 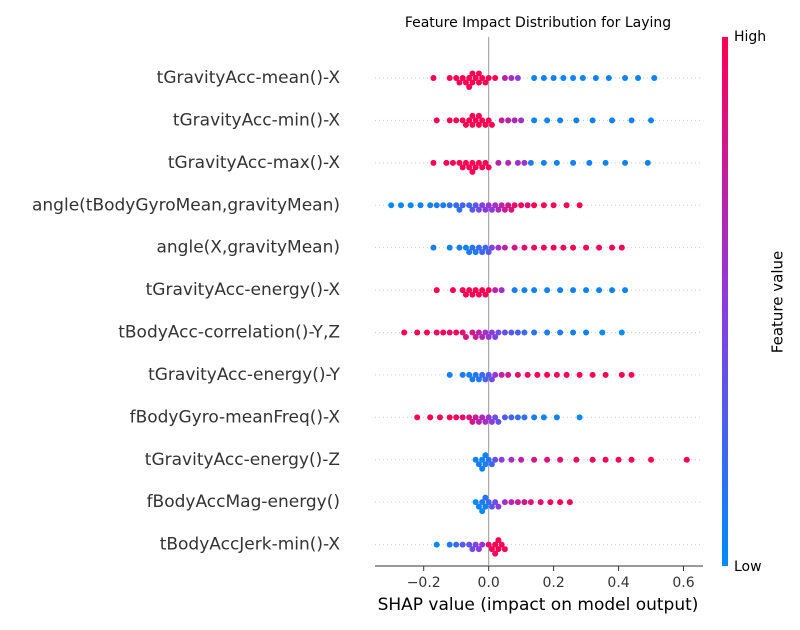 What do you see at coordinates (489, 583) in the screenshot?
I see `x-tick-label: 0.0` at bounding box center [489, 583].